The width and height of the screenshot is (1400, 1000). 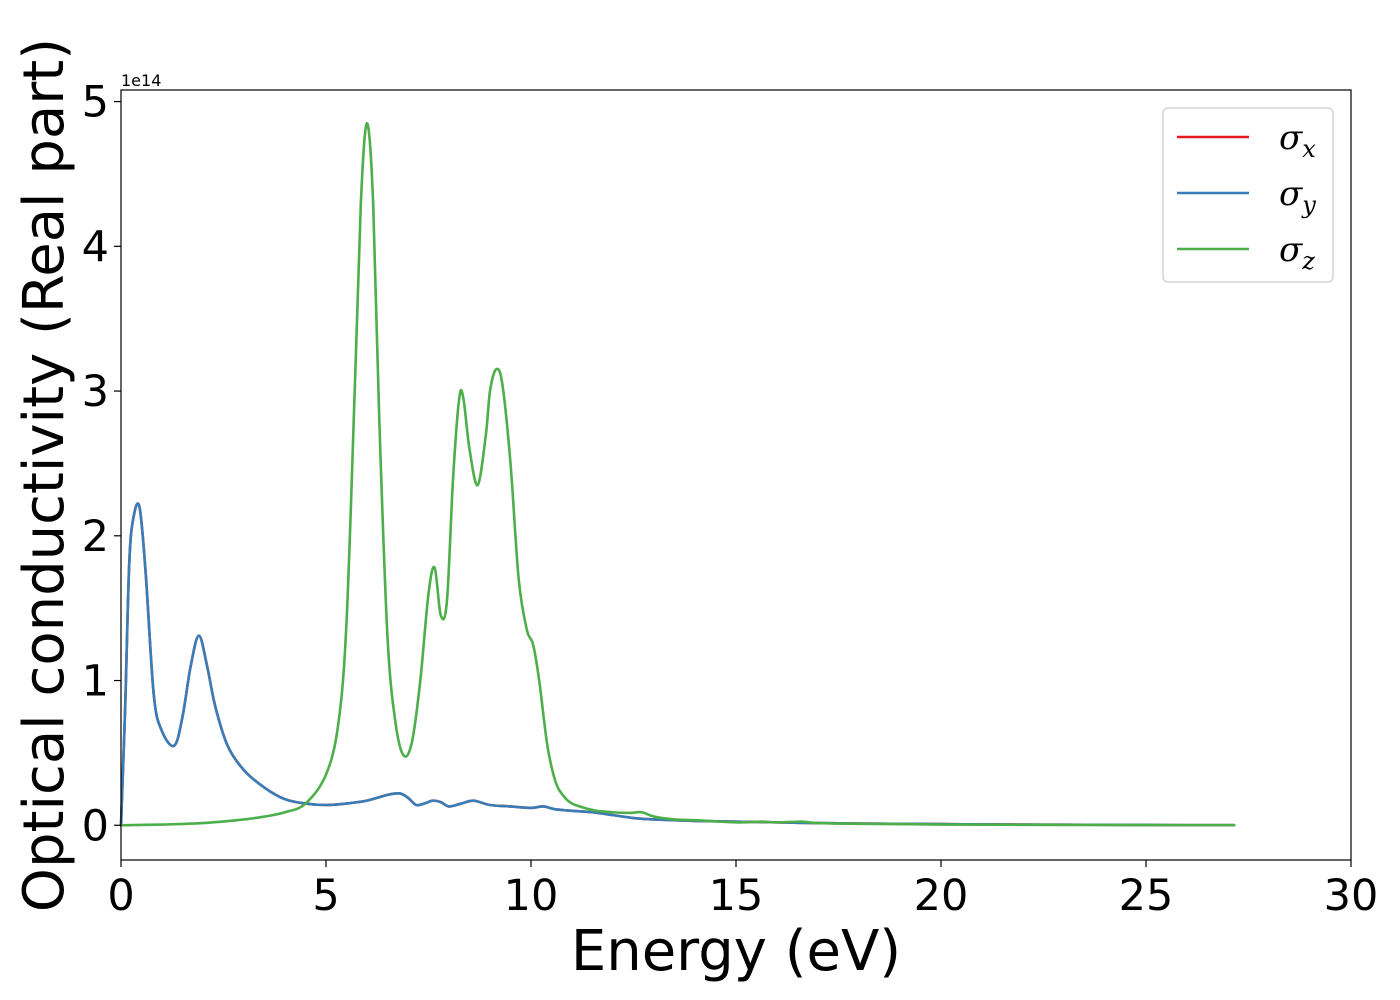 I want to click on y-tick-label: 1, so click(x=95, y=682).